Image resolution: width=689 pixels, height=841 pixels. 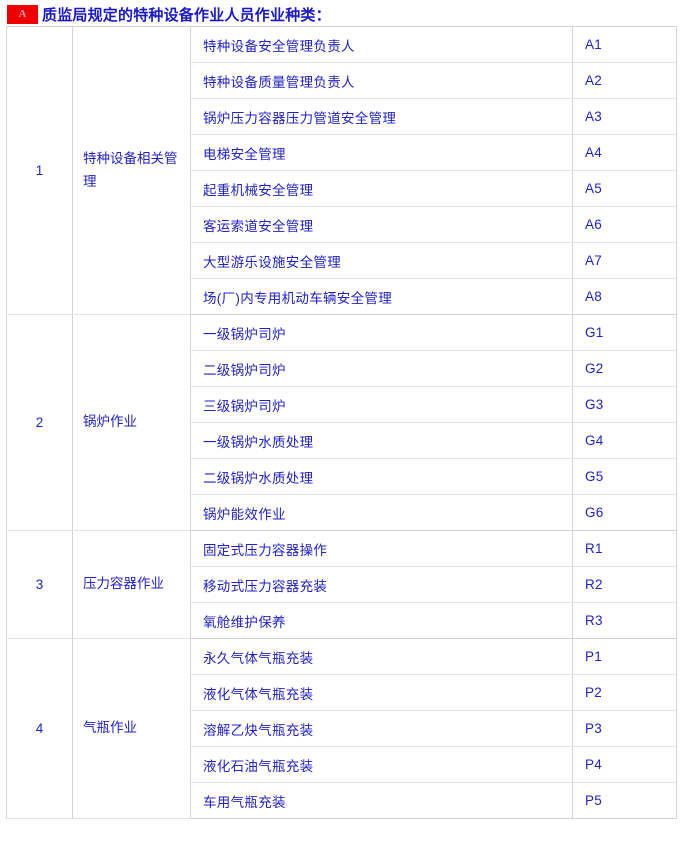 I want to click on job-type-code-cell: A6, so click(x=624, y=224).